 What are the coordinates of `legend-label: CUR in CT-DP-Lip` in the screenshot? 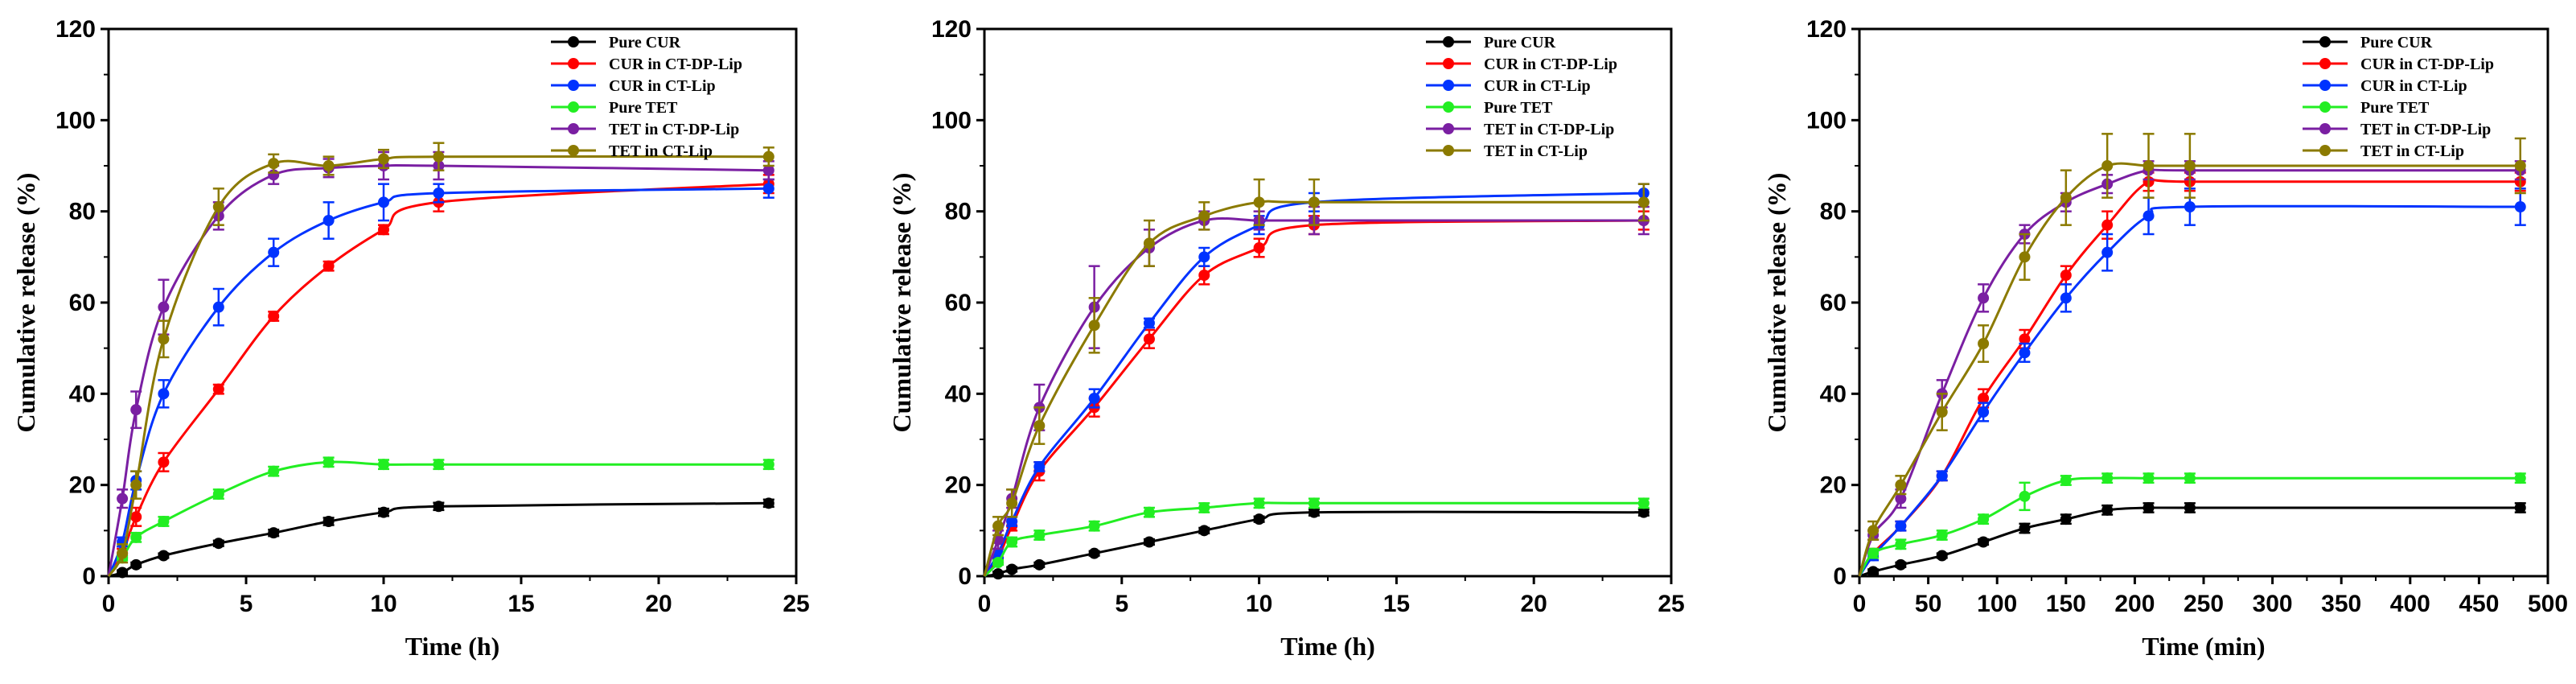 It's located at (675, 64).